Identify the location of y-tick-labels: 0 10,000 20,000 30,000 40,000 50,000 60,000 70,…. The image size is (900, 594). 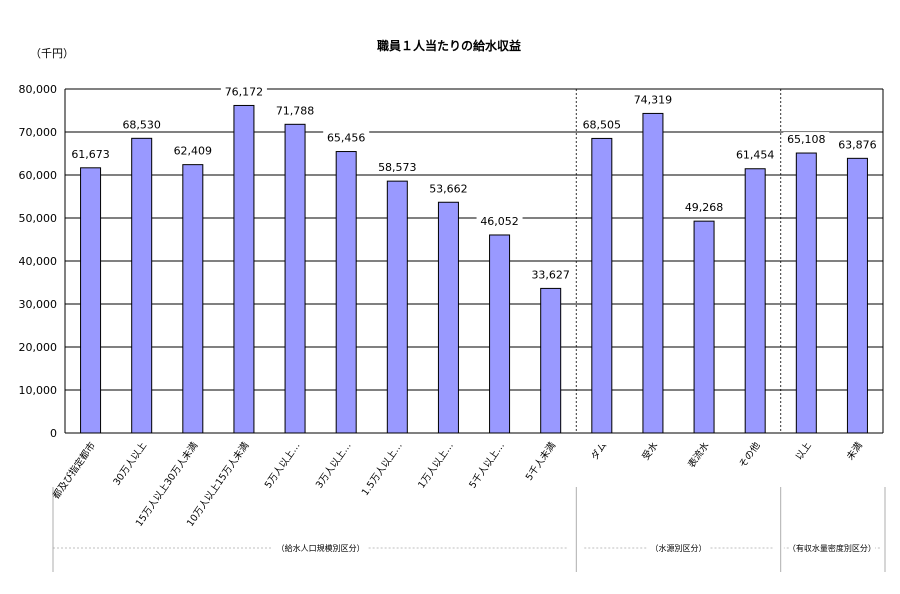
(38, 261).